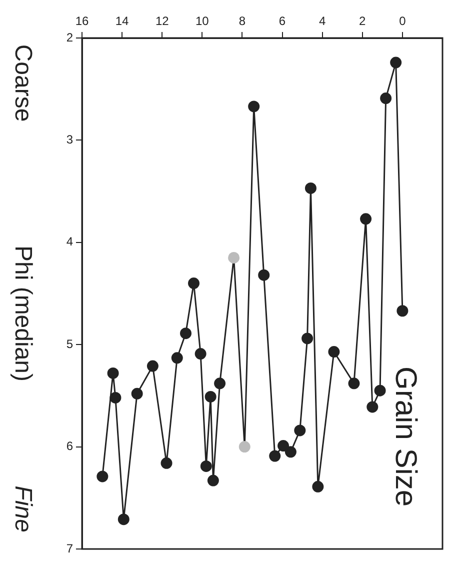 The height and width of the screenshot is (565, 449). I want to click on y-tick-label: 3, so click(70, 139).